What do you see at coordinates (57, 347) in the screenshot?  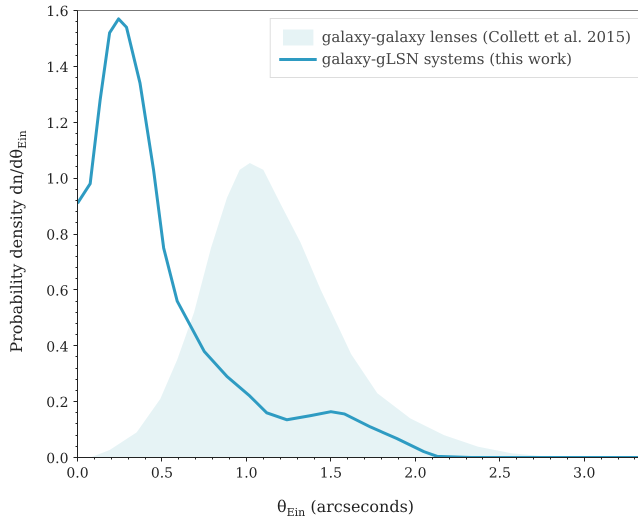 I see `y-tick-label: 0.4` at bounding box center [57, 347].